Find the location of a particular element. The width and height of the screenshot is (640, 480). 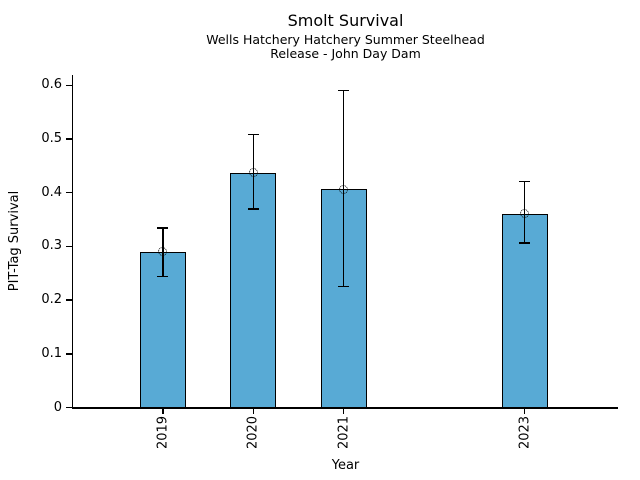

x-axis-label: Year is located at coordinates (345, 465).